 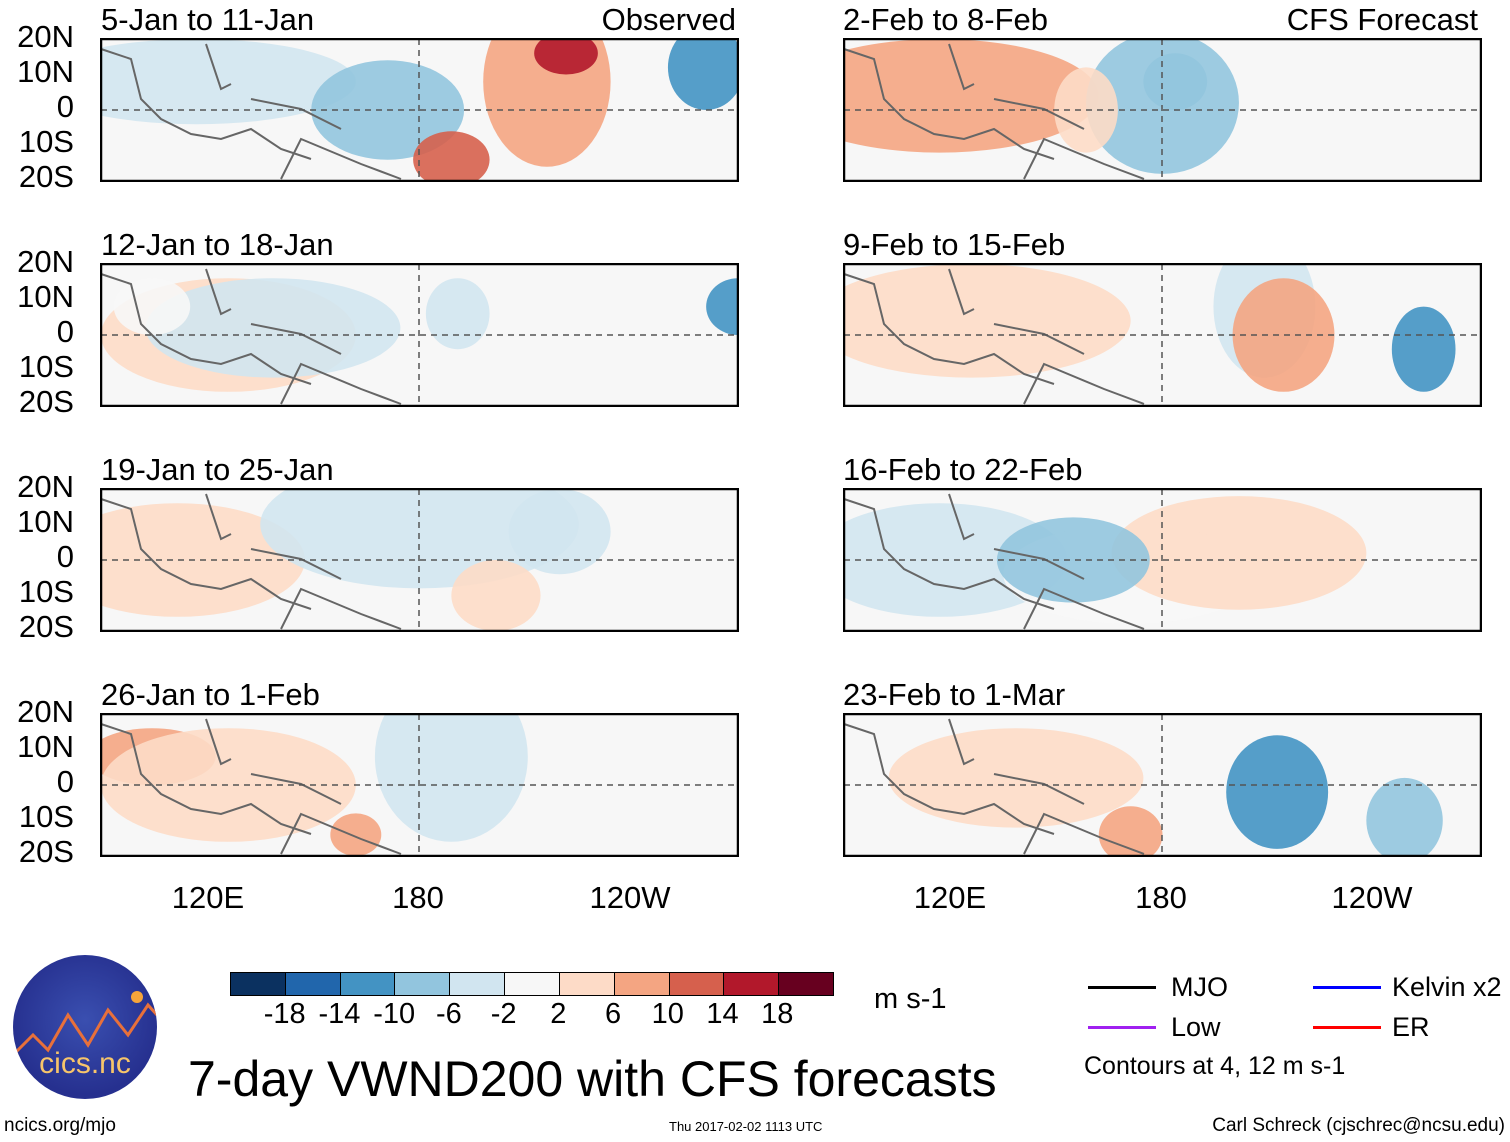 What do you see at coordinates (963, 469) in the screenshot?
I see `panel-title: 16-Feb to 22-Feb` at bounding box center [963, 469].